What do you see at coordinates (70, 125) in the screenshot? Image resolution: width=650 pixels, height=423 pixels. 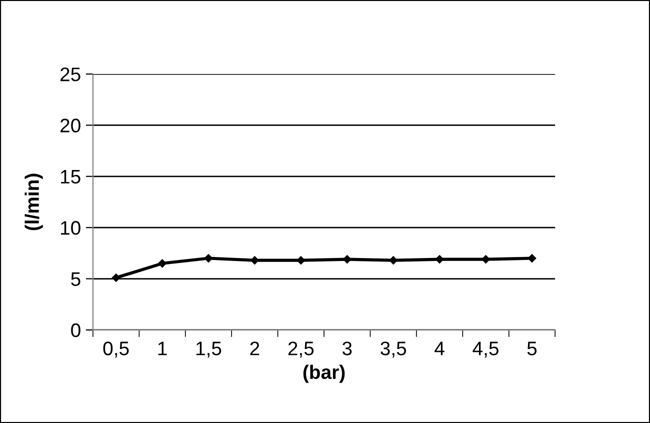 I see `y-tick-label: 20` at bounding box center [70, 125].